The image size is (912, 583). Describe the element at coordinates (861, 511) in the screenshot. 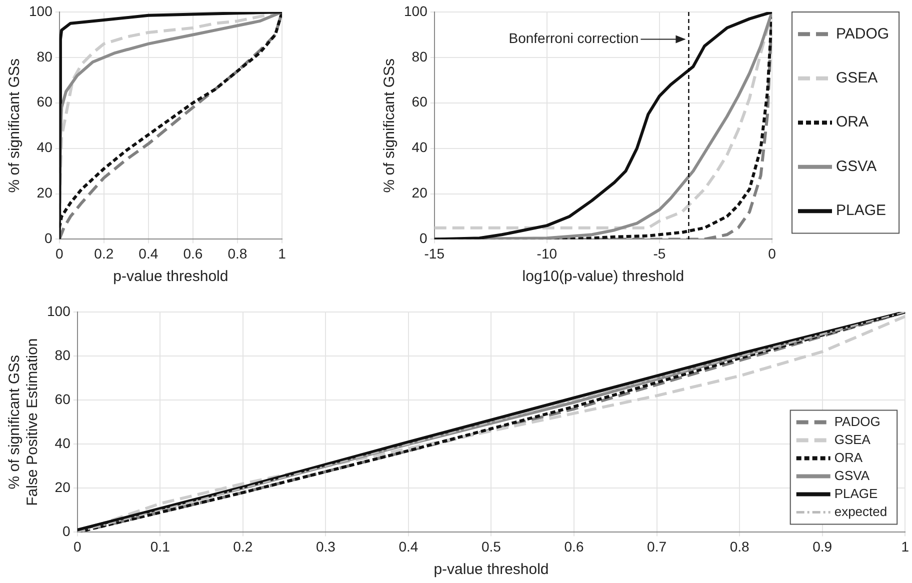

I see `legend-label: expected` at that location.